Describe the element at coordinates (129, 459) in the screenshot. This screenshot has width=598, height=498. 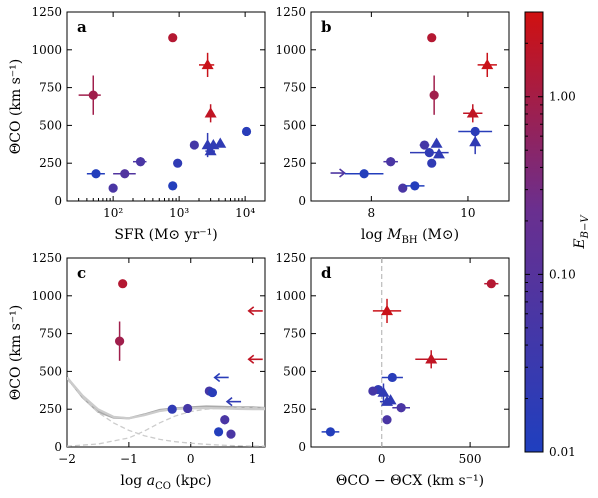
I see `x-tick-label: −1` at that location.